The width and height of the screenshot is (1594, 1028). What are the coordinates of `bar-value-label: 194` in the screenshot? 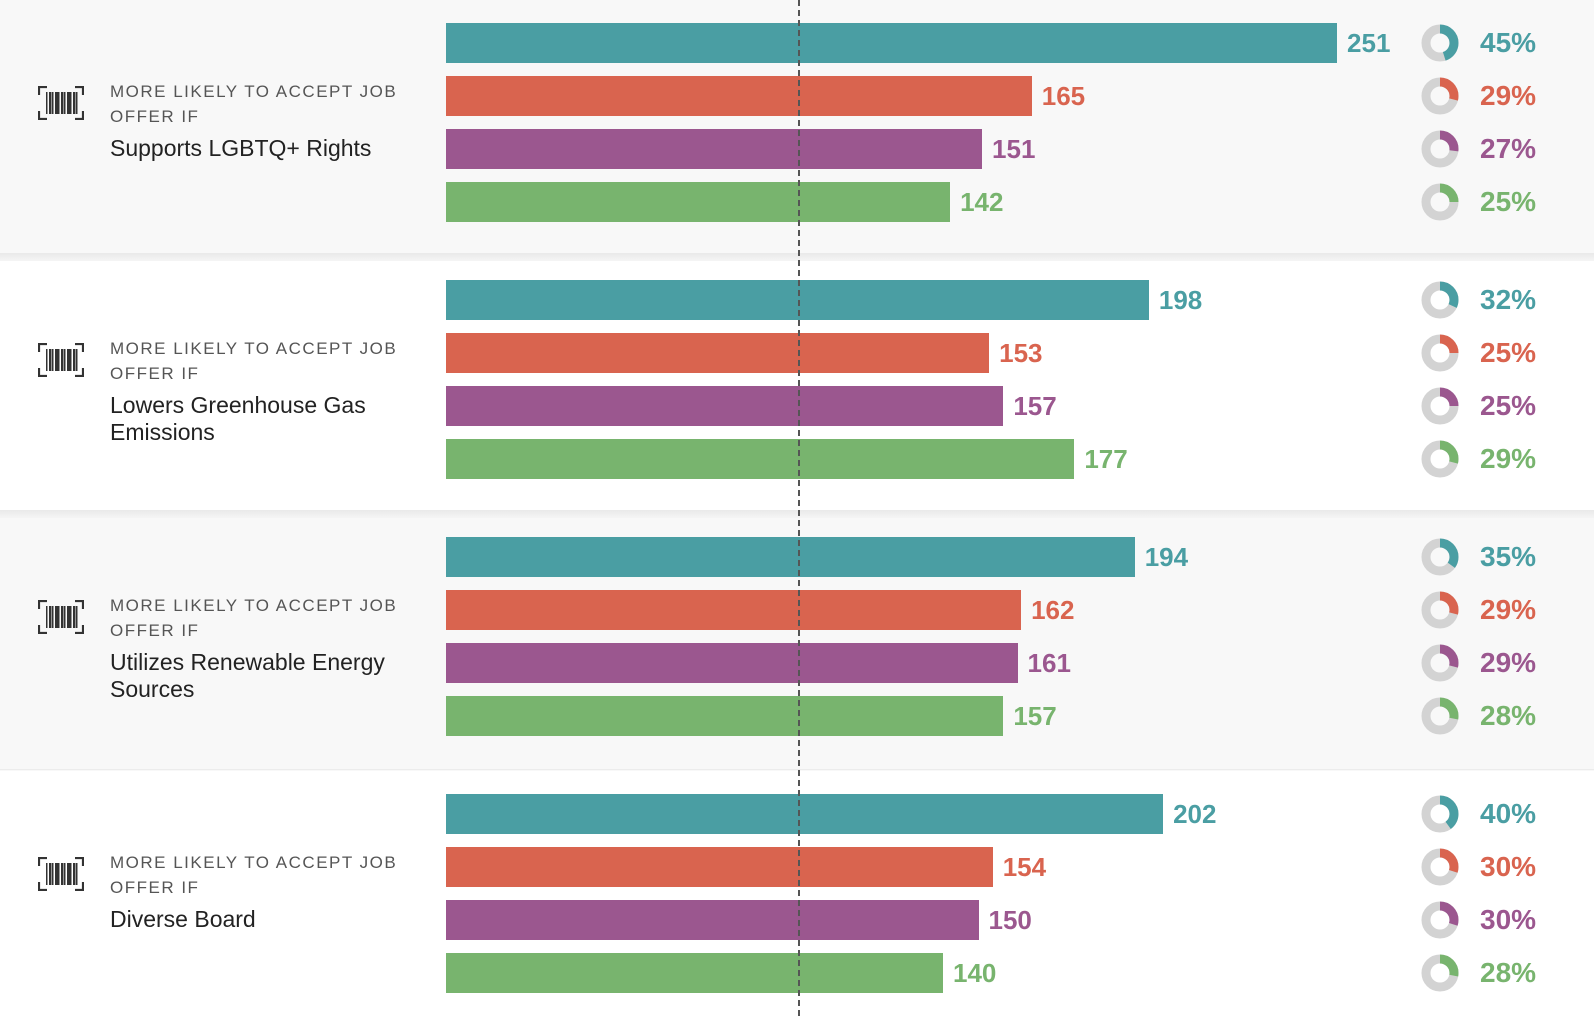 It's located at (1166, 557).